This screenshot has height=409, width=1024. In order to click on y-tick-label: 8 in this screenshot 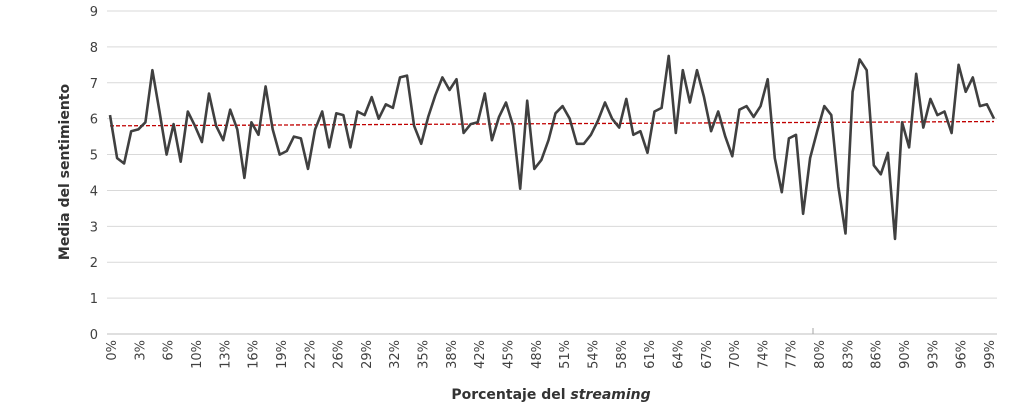, I will do `click(94, 48)`.